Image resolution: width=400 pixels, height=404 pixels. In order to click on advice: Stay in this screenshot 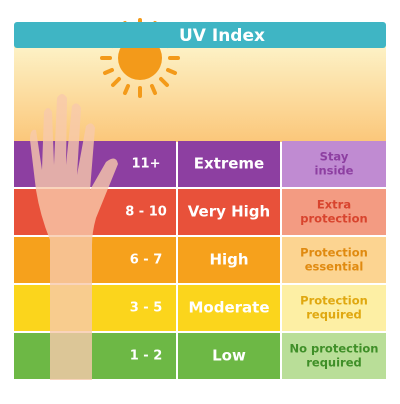, I will do `click(334, 157)`.